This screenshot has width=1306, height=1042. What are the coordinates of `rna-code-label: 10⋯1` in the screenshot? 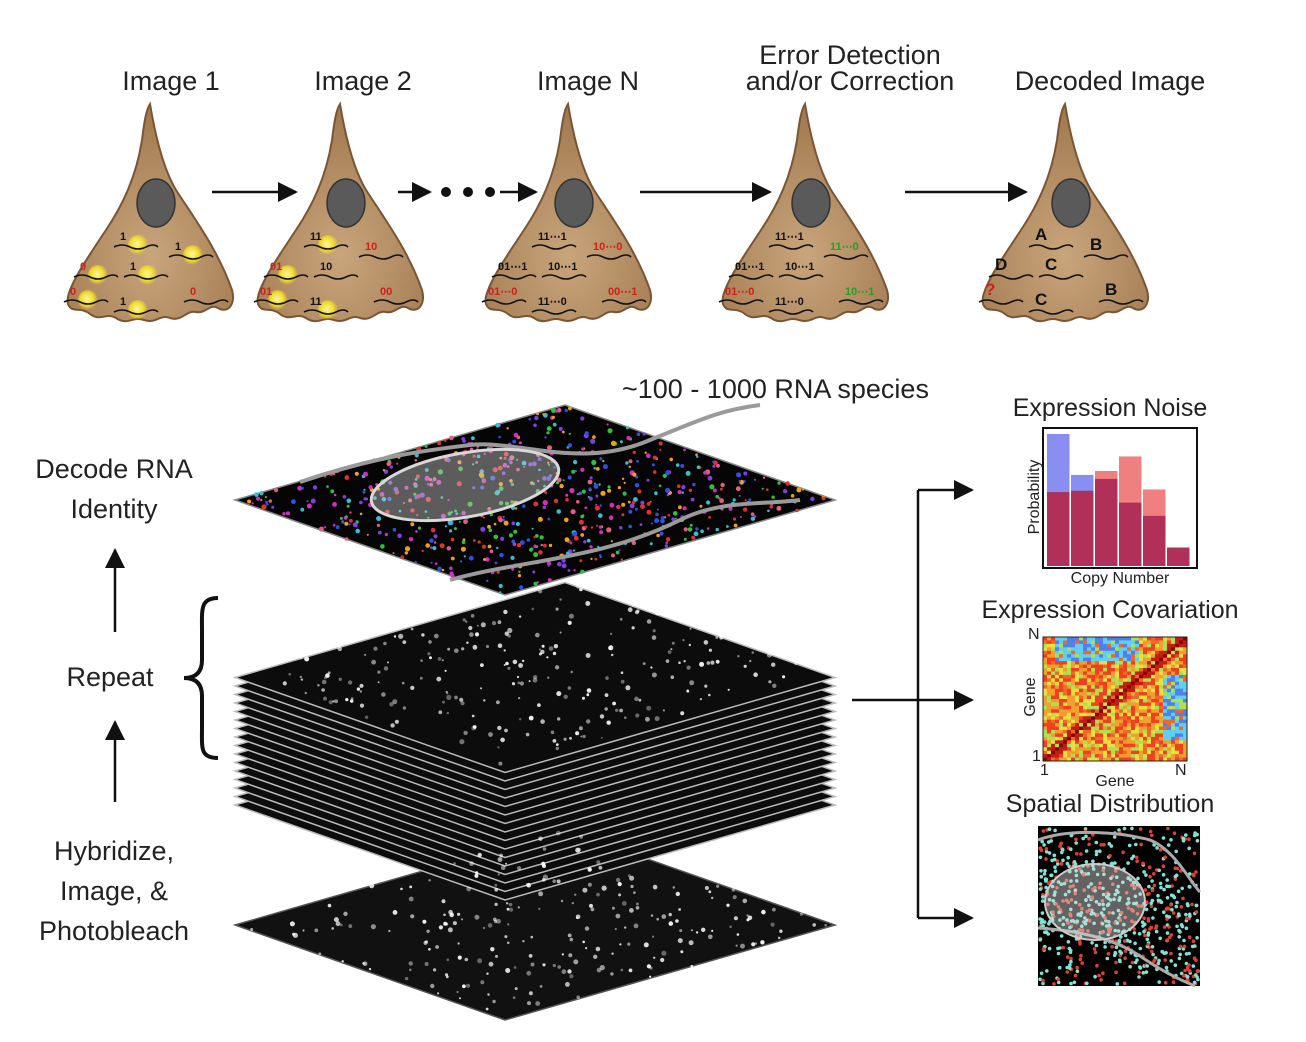 It's located at (799, 267).